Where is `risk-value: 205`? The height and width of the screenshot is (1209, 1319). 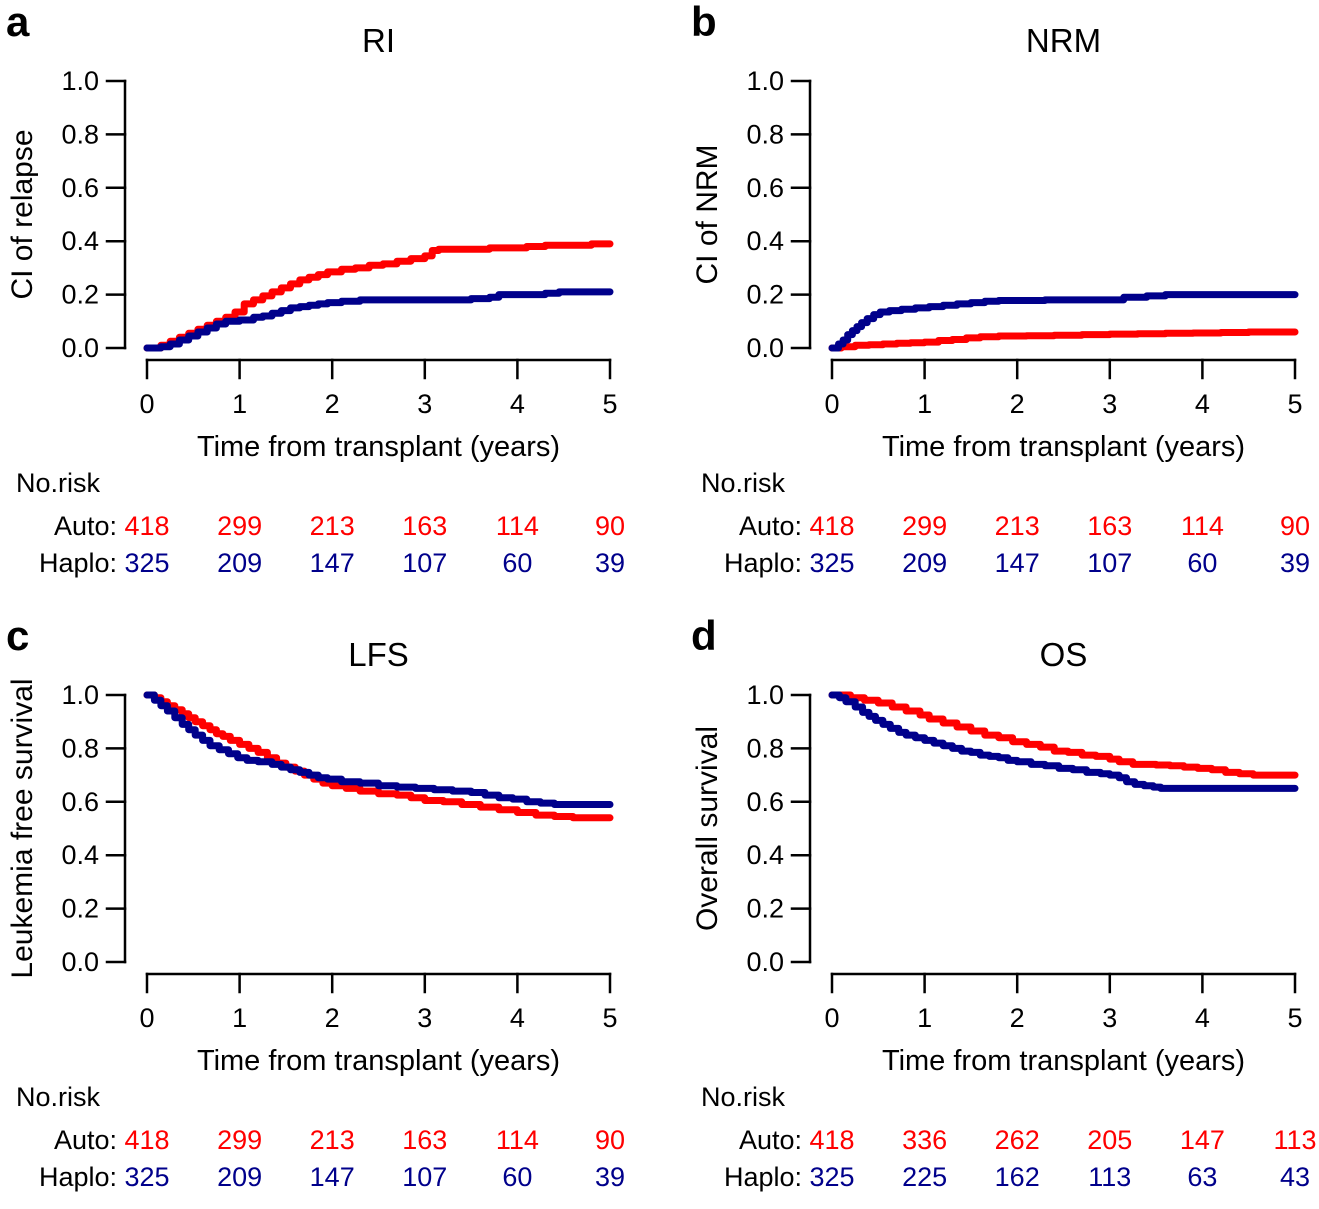
risk-value: 205 is located at coordinates (1109, 1140).